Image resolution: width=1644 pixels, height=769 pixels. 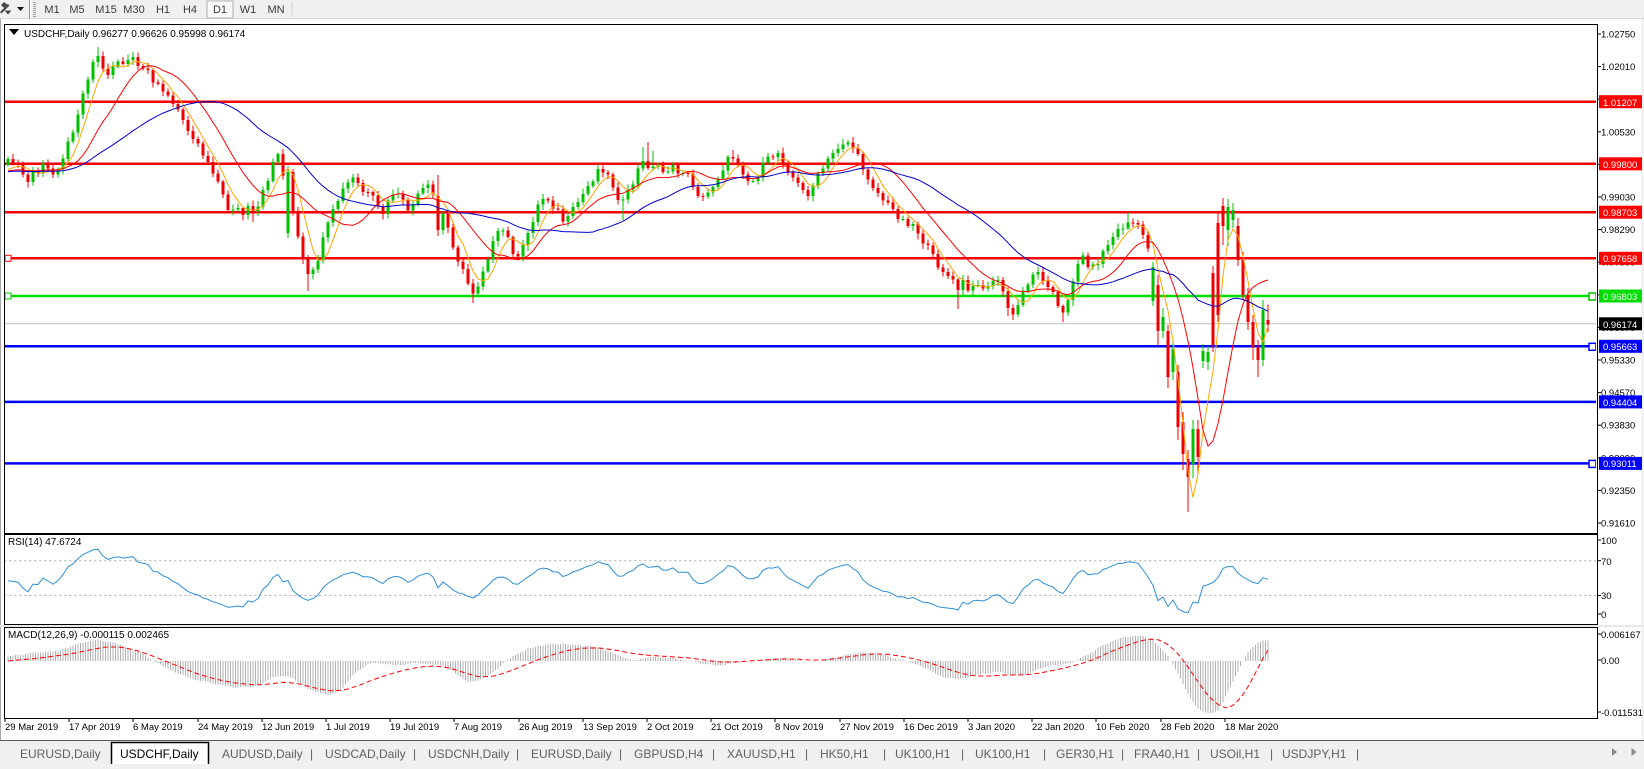 I want to click on svg-text: 24 May 2019, so click(x=225, y=727).